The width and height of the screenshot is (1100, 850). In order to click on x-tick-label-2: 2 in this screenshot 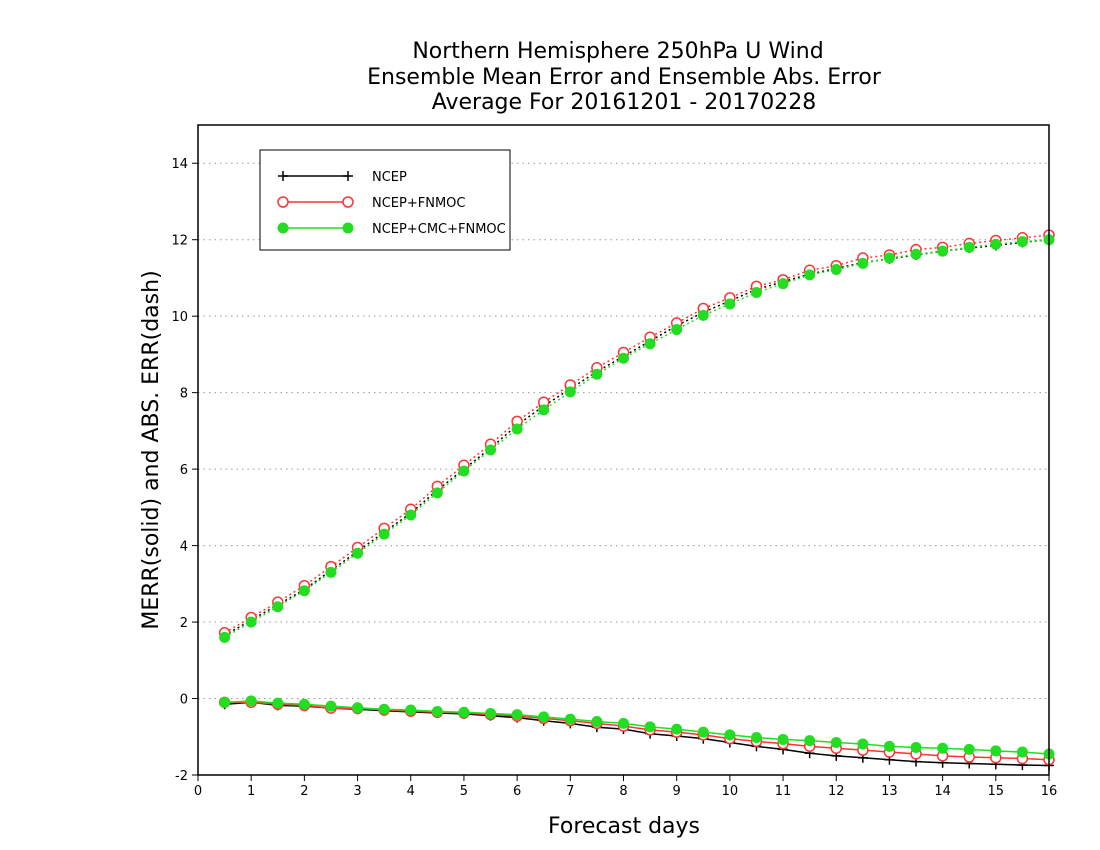, I will do `click(304, 791)`.